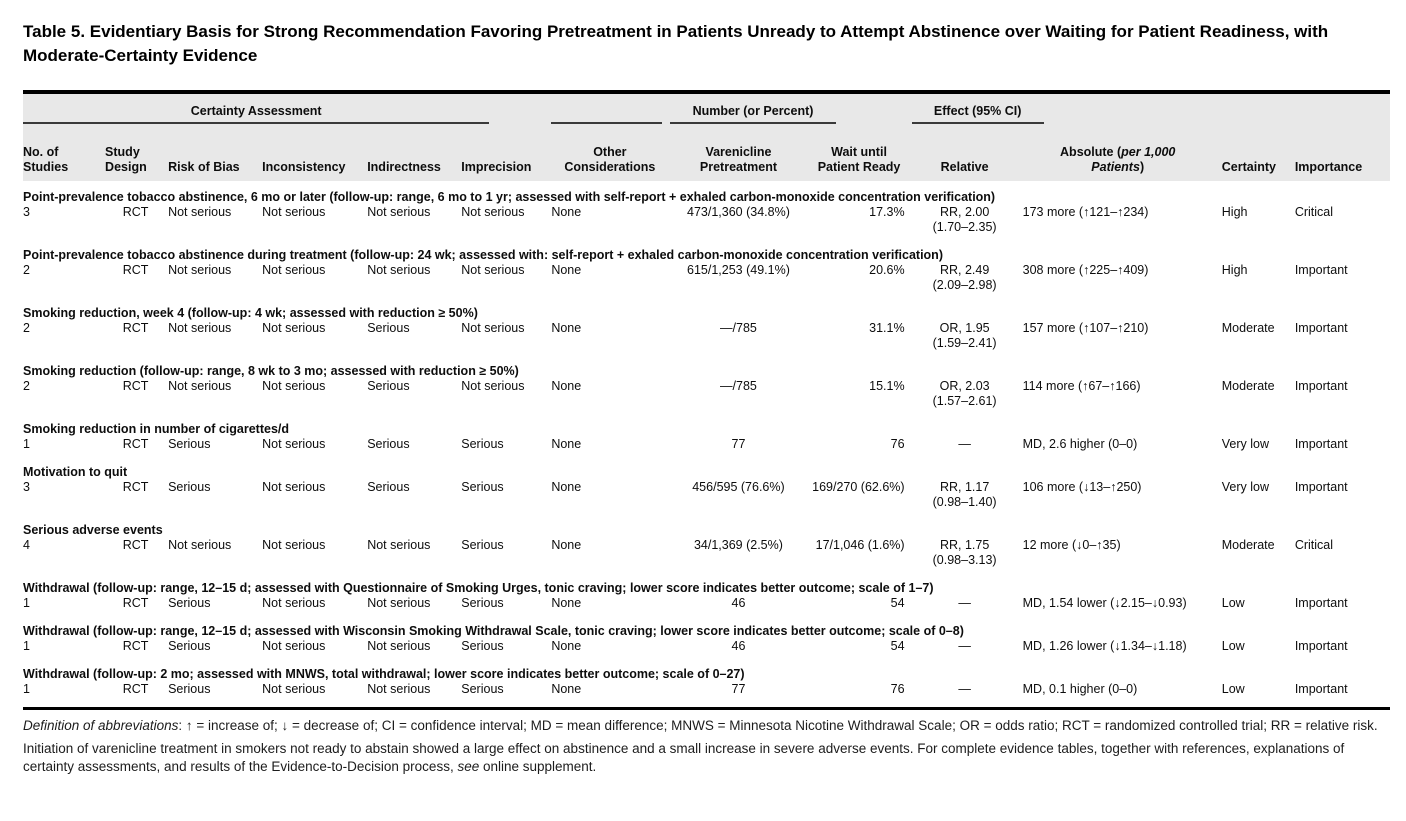 Image resolution: width=1406 pixels, height=821 pixels. What do you see at coordinates (706, 524) in the screenshot?
I see `outcome-section-row: Serious adverse events` at bounding box center [706, 524].